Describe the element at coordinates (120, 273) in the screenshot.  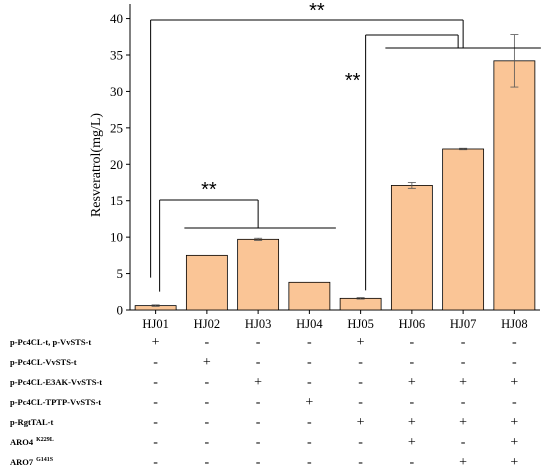
I see `y-tick-label: 5` at that location.